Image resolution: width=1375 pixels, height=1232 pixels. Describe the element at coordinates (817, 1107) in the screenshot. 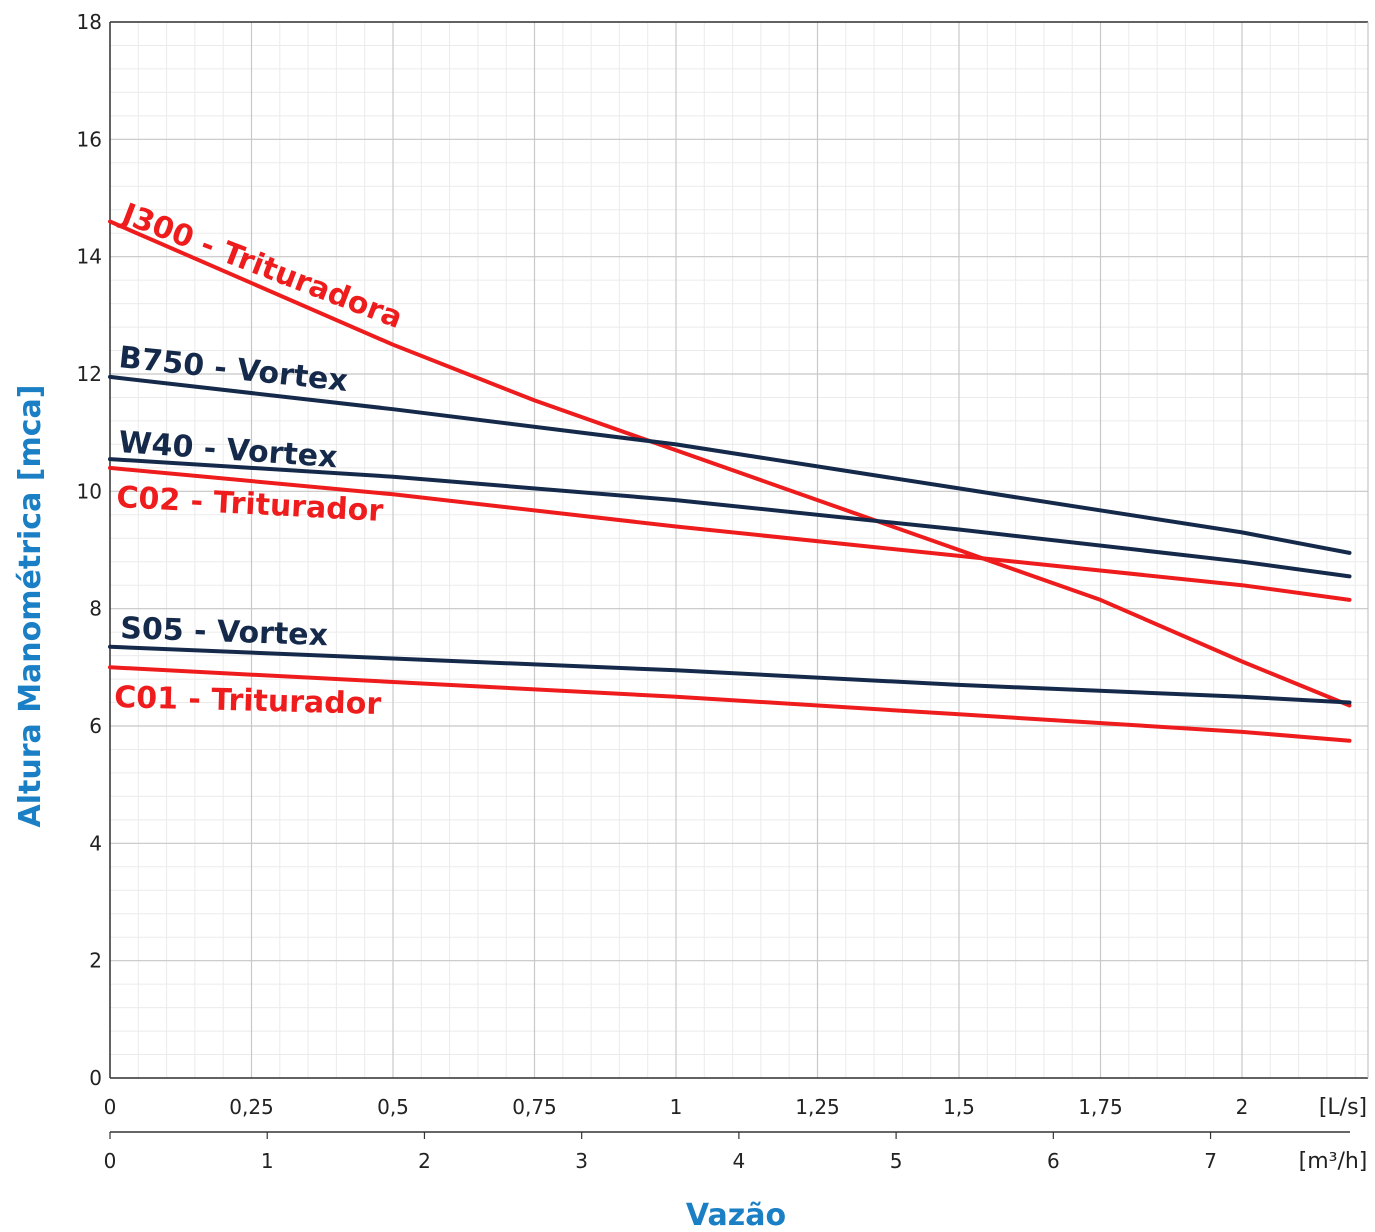

I see `x-tick-label: 1,25` at that location.